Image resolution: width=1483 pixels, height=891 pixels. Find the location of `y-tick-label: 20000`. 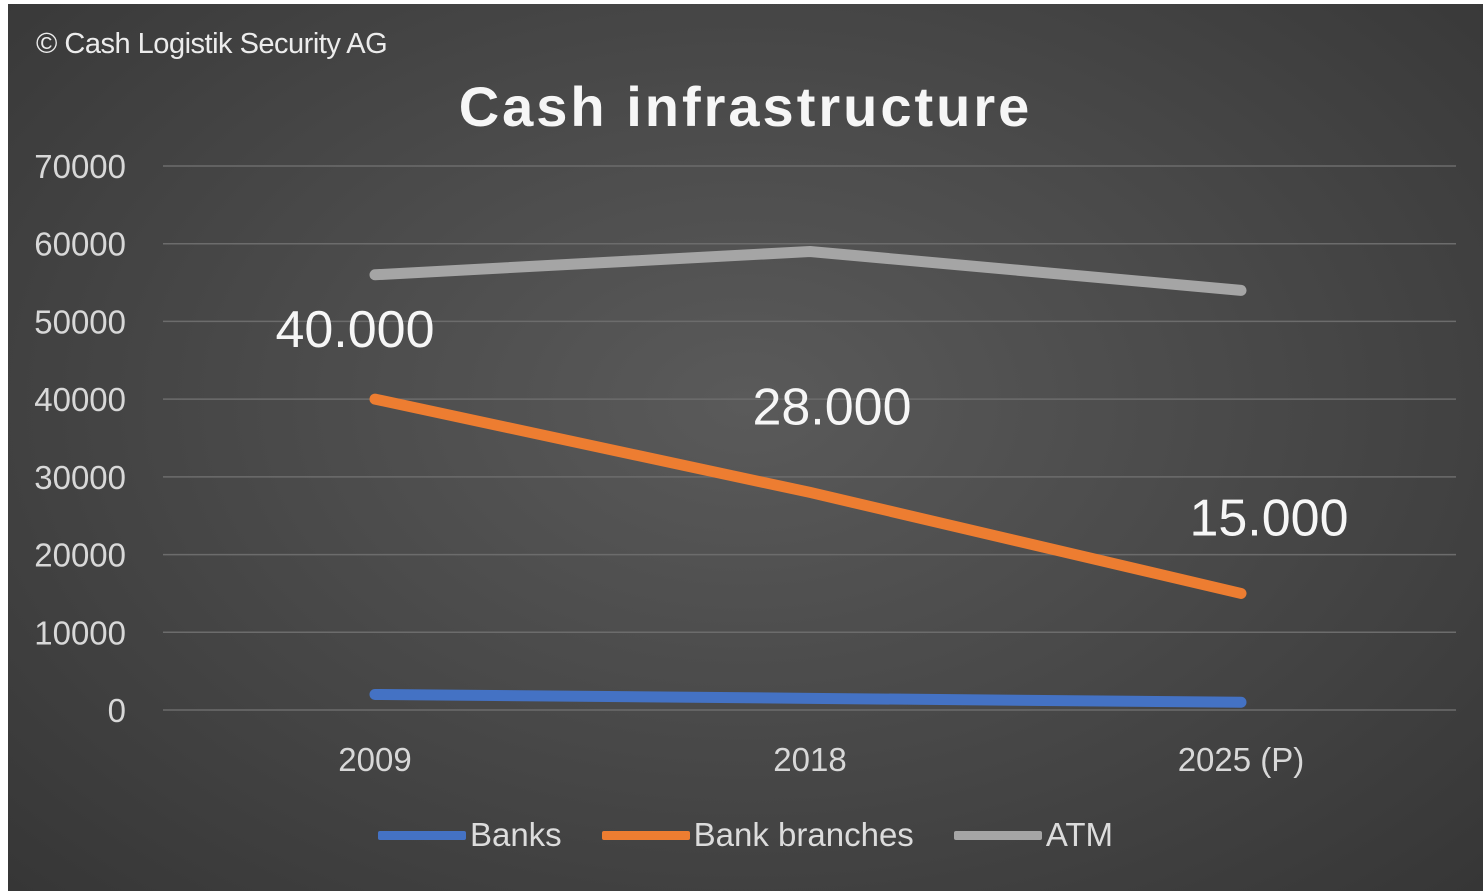

y-tick-label: 20000 is located at coordinates (80, 555).